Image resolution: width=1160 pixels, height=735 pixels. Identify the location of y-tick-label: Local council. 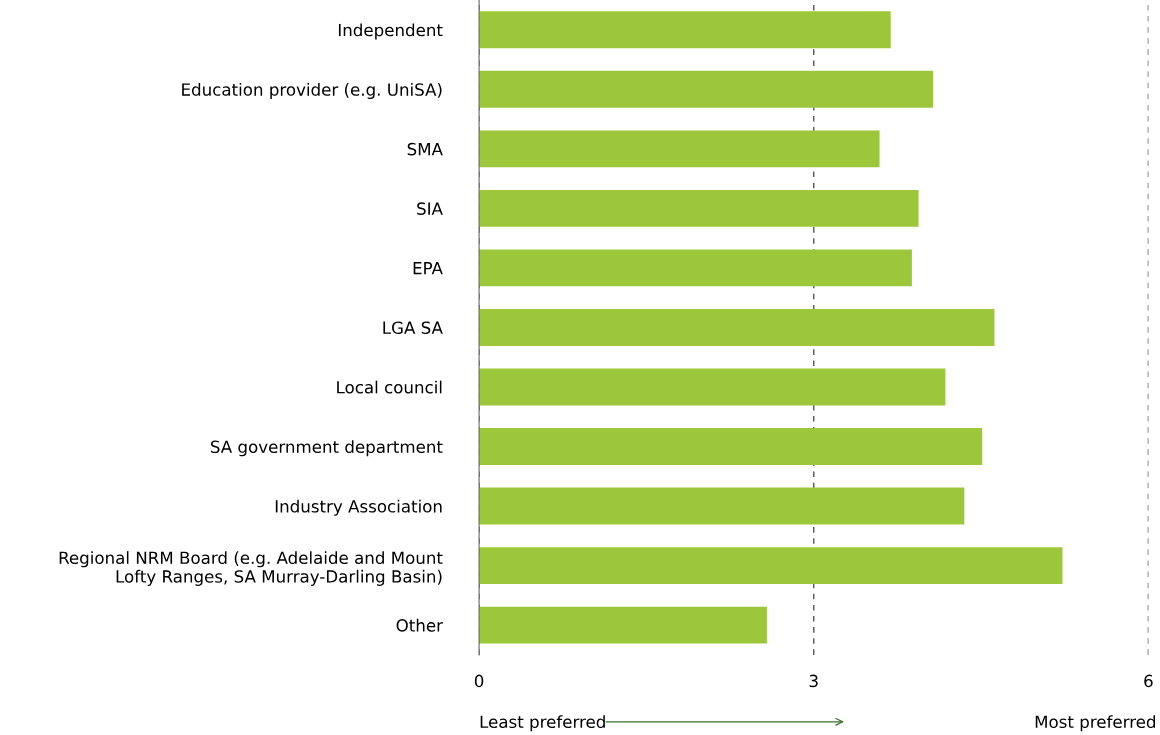
(389, 387).